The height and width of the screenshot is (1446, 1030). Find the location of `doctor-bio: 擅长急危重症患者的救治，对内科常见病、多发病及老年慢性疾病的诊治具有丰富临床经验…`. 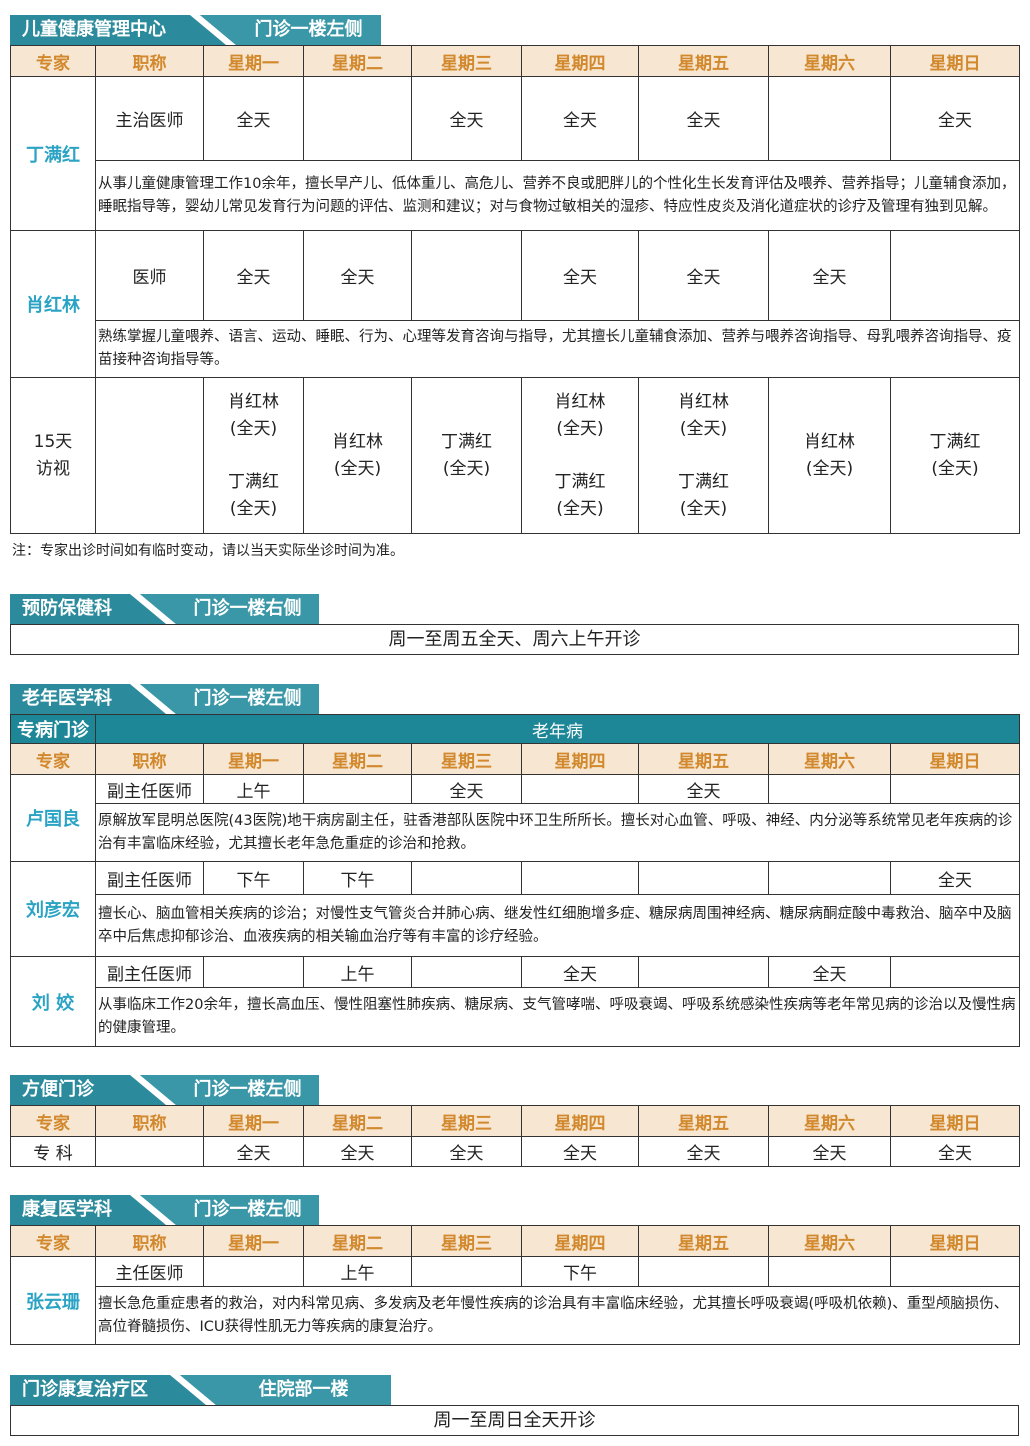

doctor-bio: 擅长急危重症患者的救治，对内科常见病、多发病及老年慢性疾病的诊治具有丰富临床经验… is located at coordinates (557, 1315).